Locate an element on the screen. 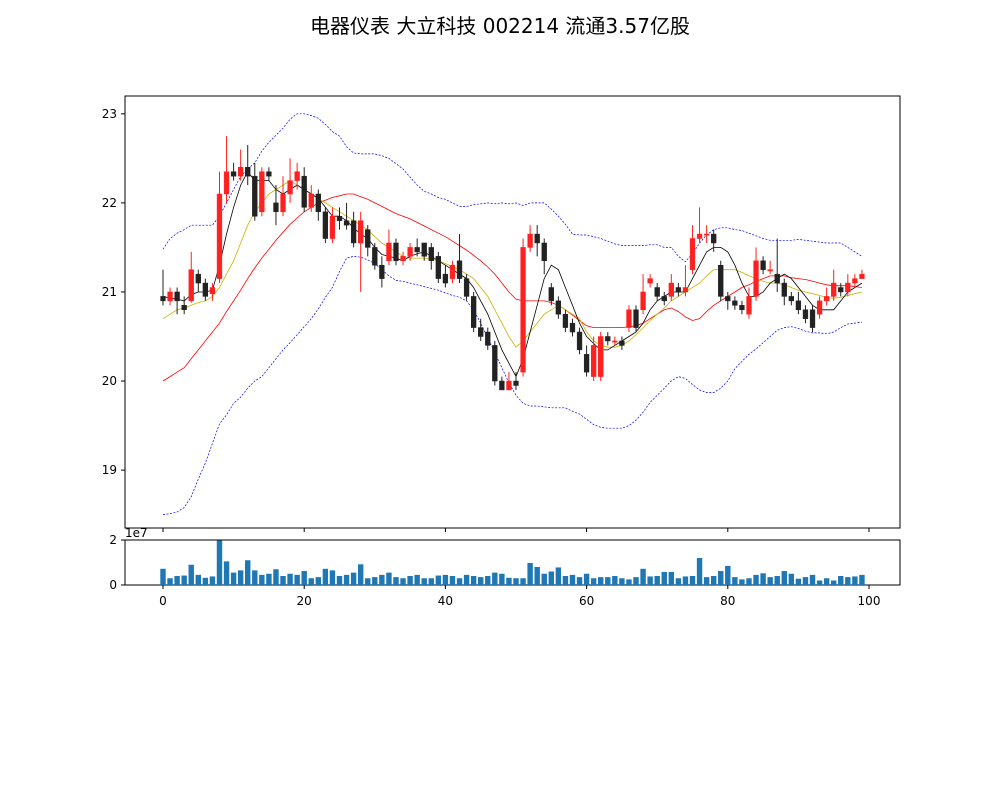 The width and height of the screenshot is (1000, 800). price-ytick-label: 23 is located at coordinates (109, 114).